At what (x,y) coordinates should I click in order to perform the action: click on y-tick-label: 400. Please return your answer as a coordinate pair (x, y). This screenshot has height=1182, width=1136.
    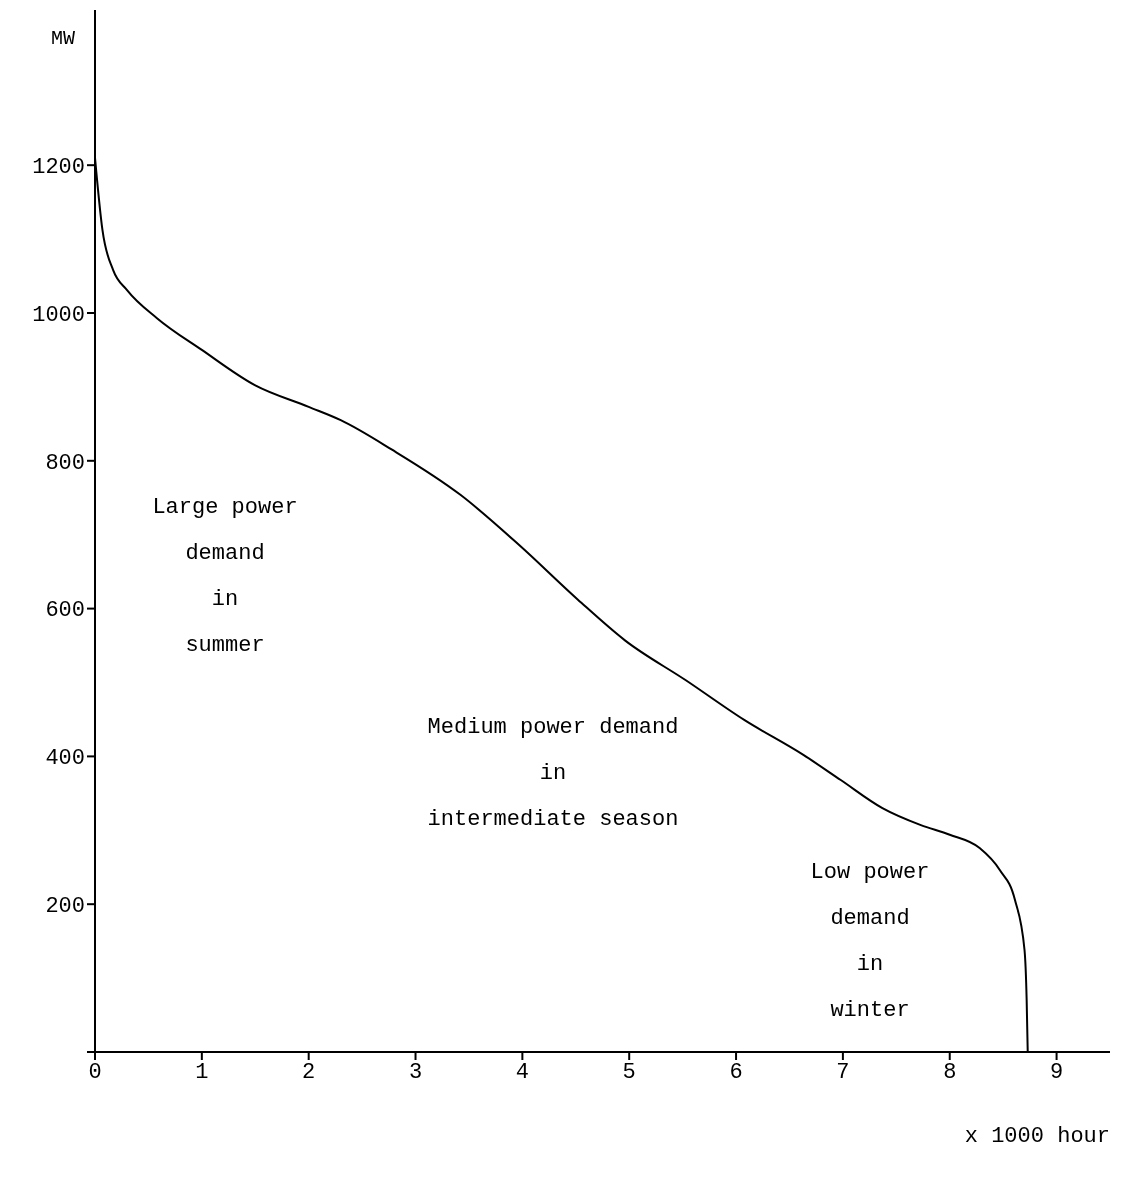
    Looking at the image, I should click on (65, 759).